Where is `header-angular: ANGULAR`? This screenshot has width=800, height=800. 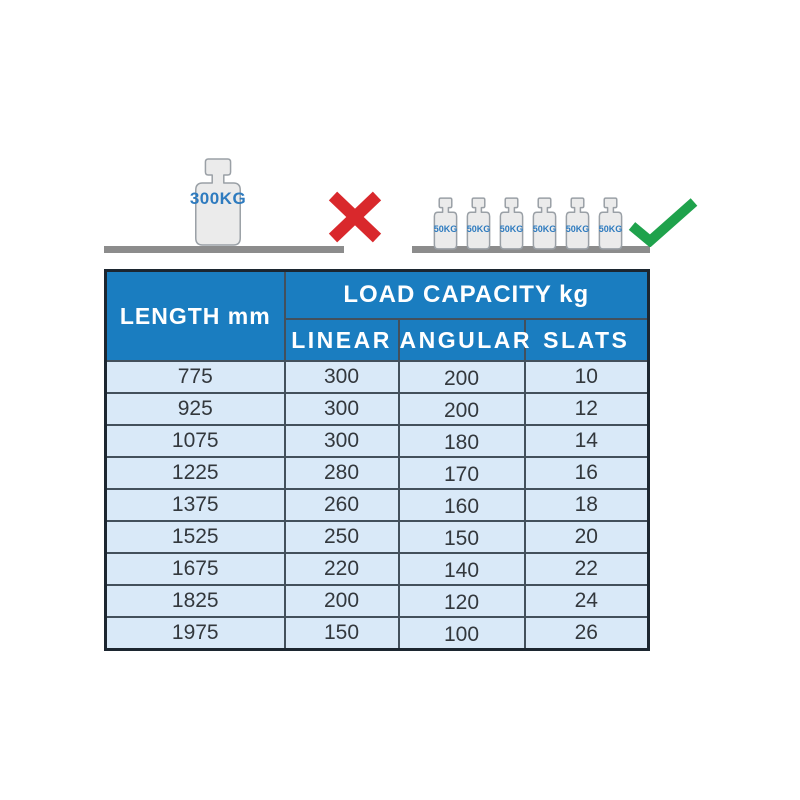
header-angular: ANGULAR is located at coordinates (463, 340).